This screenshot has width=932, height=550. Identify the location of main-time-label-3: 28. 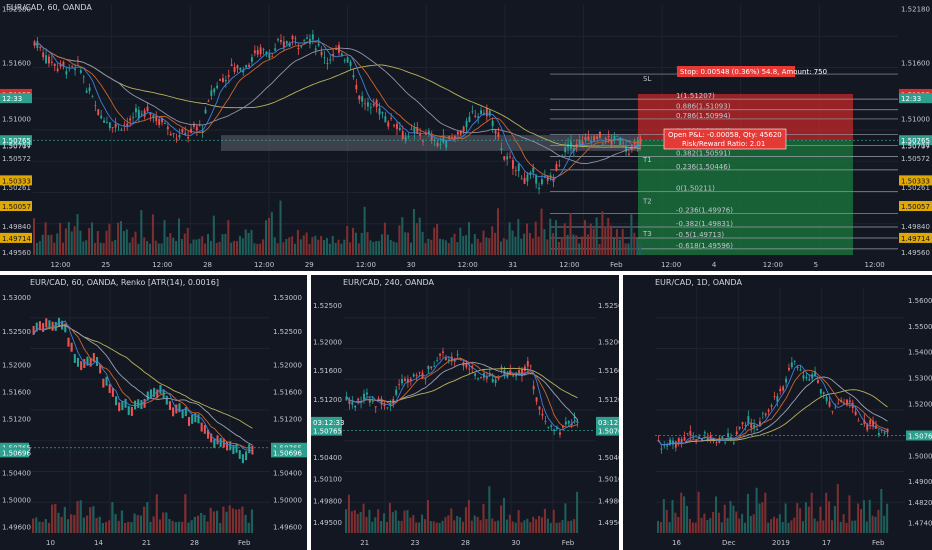
(207, 265).